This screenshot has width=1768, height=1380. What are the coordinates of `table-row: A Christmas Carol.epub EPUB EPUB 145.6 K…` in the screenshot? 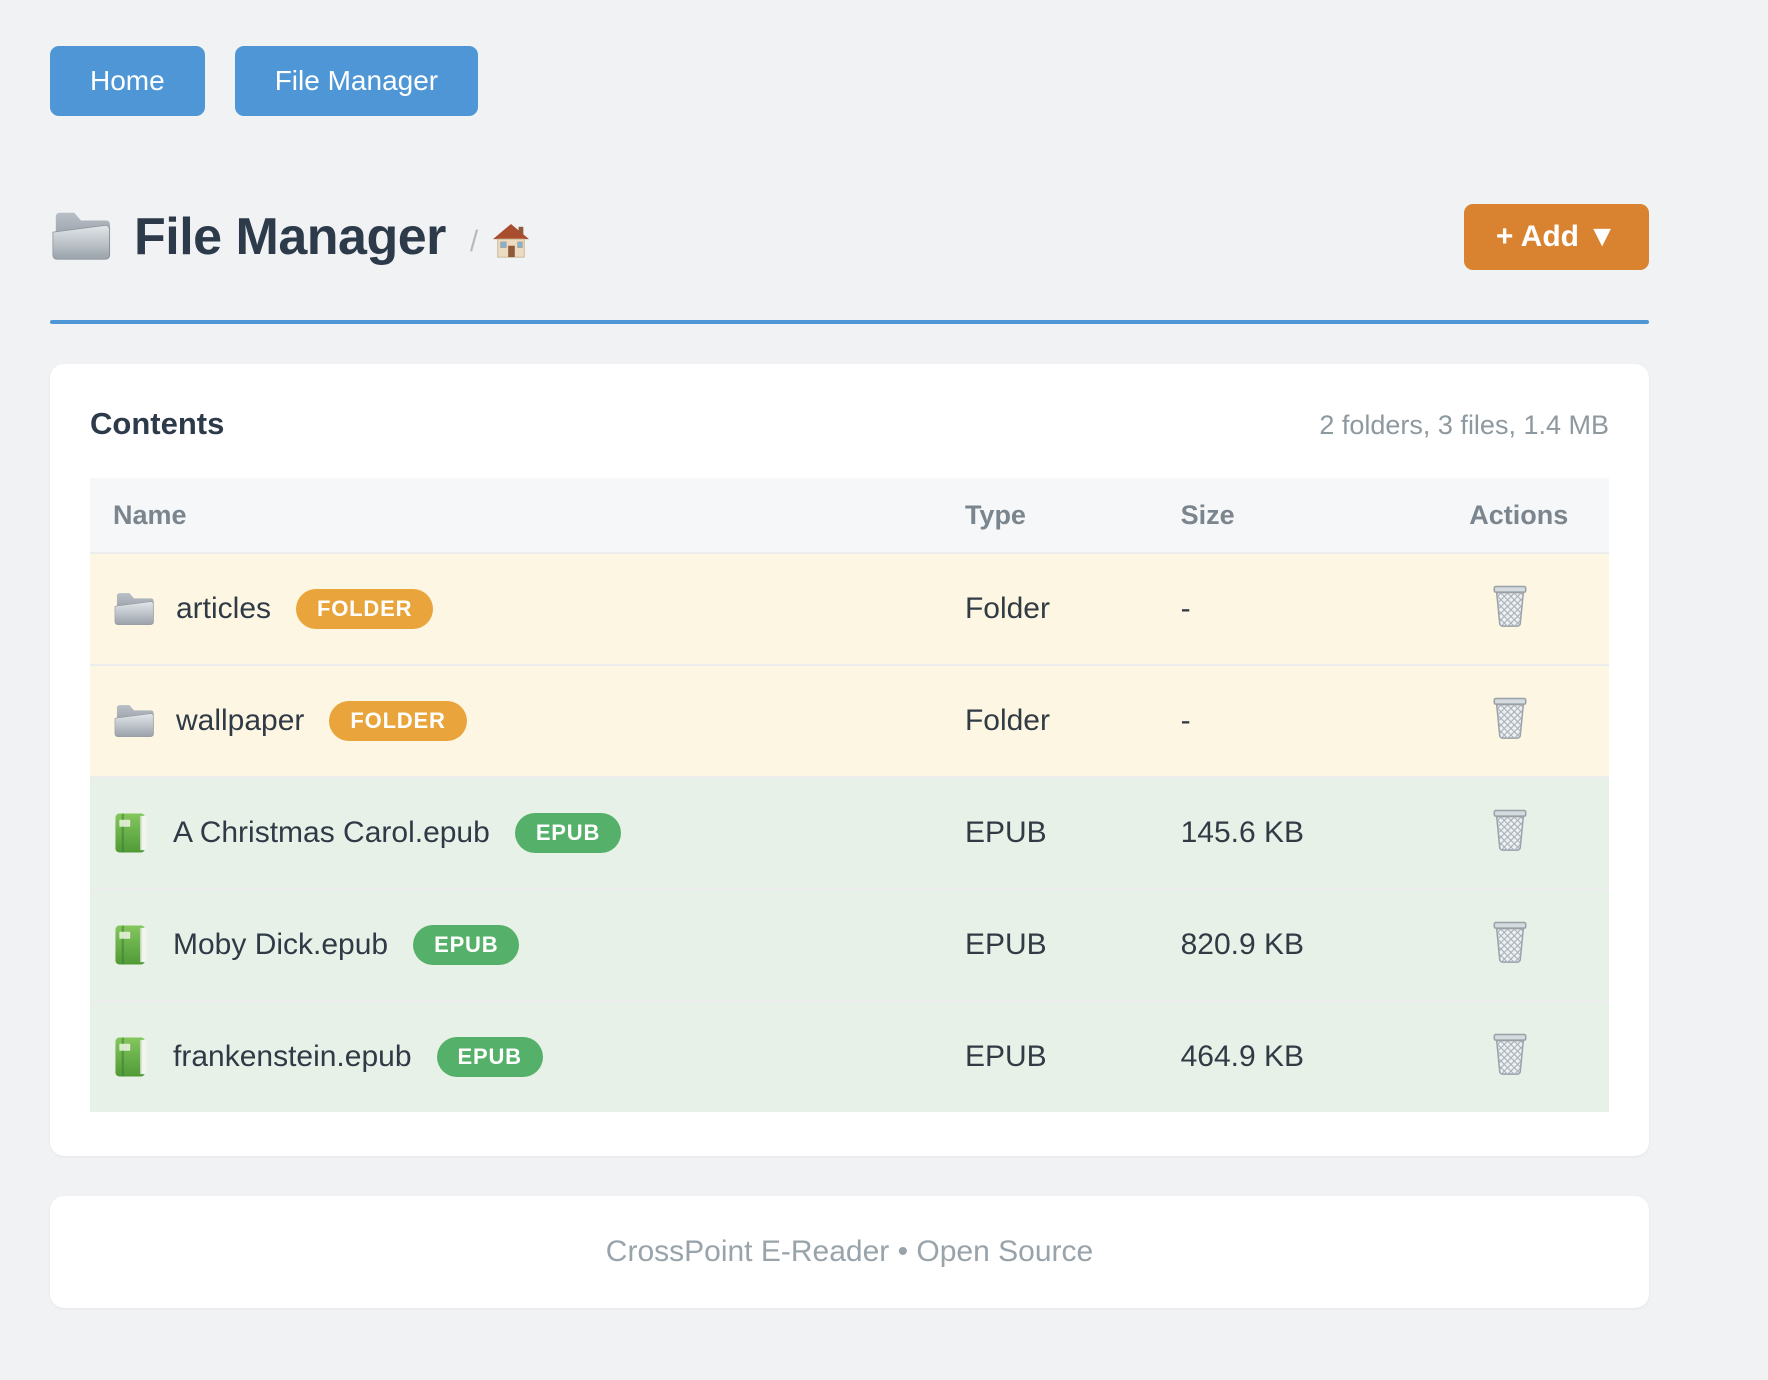 It's located at (849, 832).